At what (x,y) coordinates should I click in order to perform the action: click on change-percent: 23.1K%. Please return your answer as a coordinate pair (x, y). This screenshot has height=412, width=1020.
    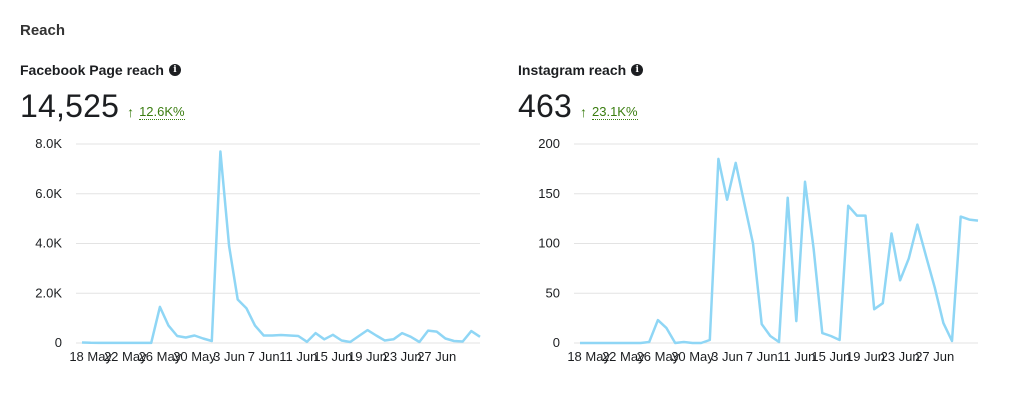
    Looking at the image, I should click on (615, 111).